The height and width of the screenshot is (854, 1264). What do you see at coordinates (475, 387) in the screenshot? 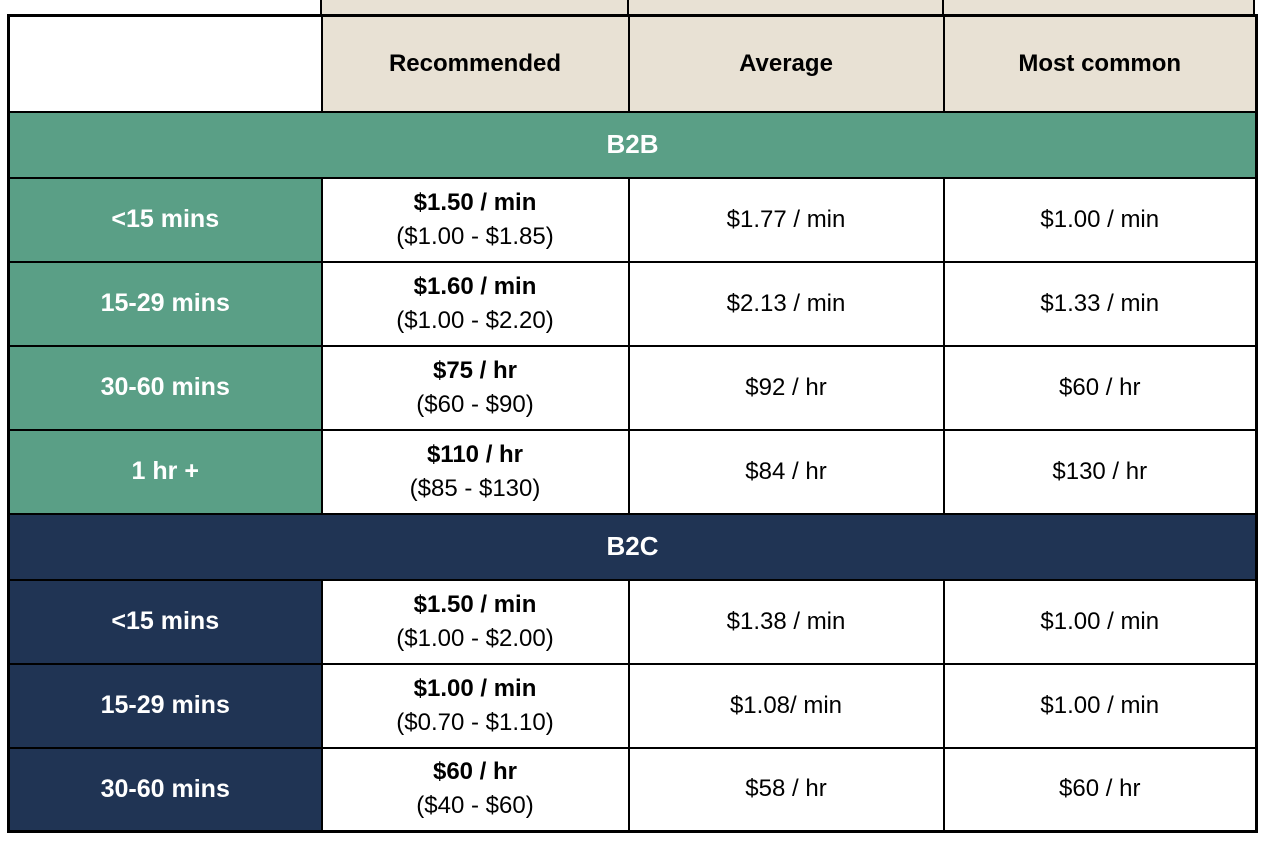
I see `recommended-cell: $75 / hr ($60 - $90)` at bounding box center [475, 387].